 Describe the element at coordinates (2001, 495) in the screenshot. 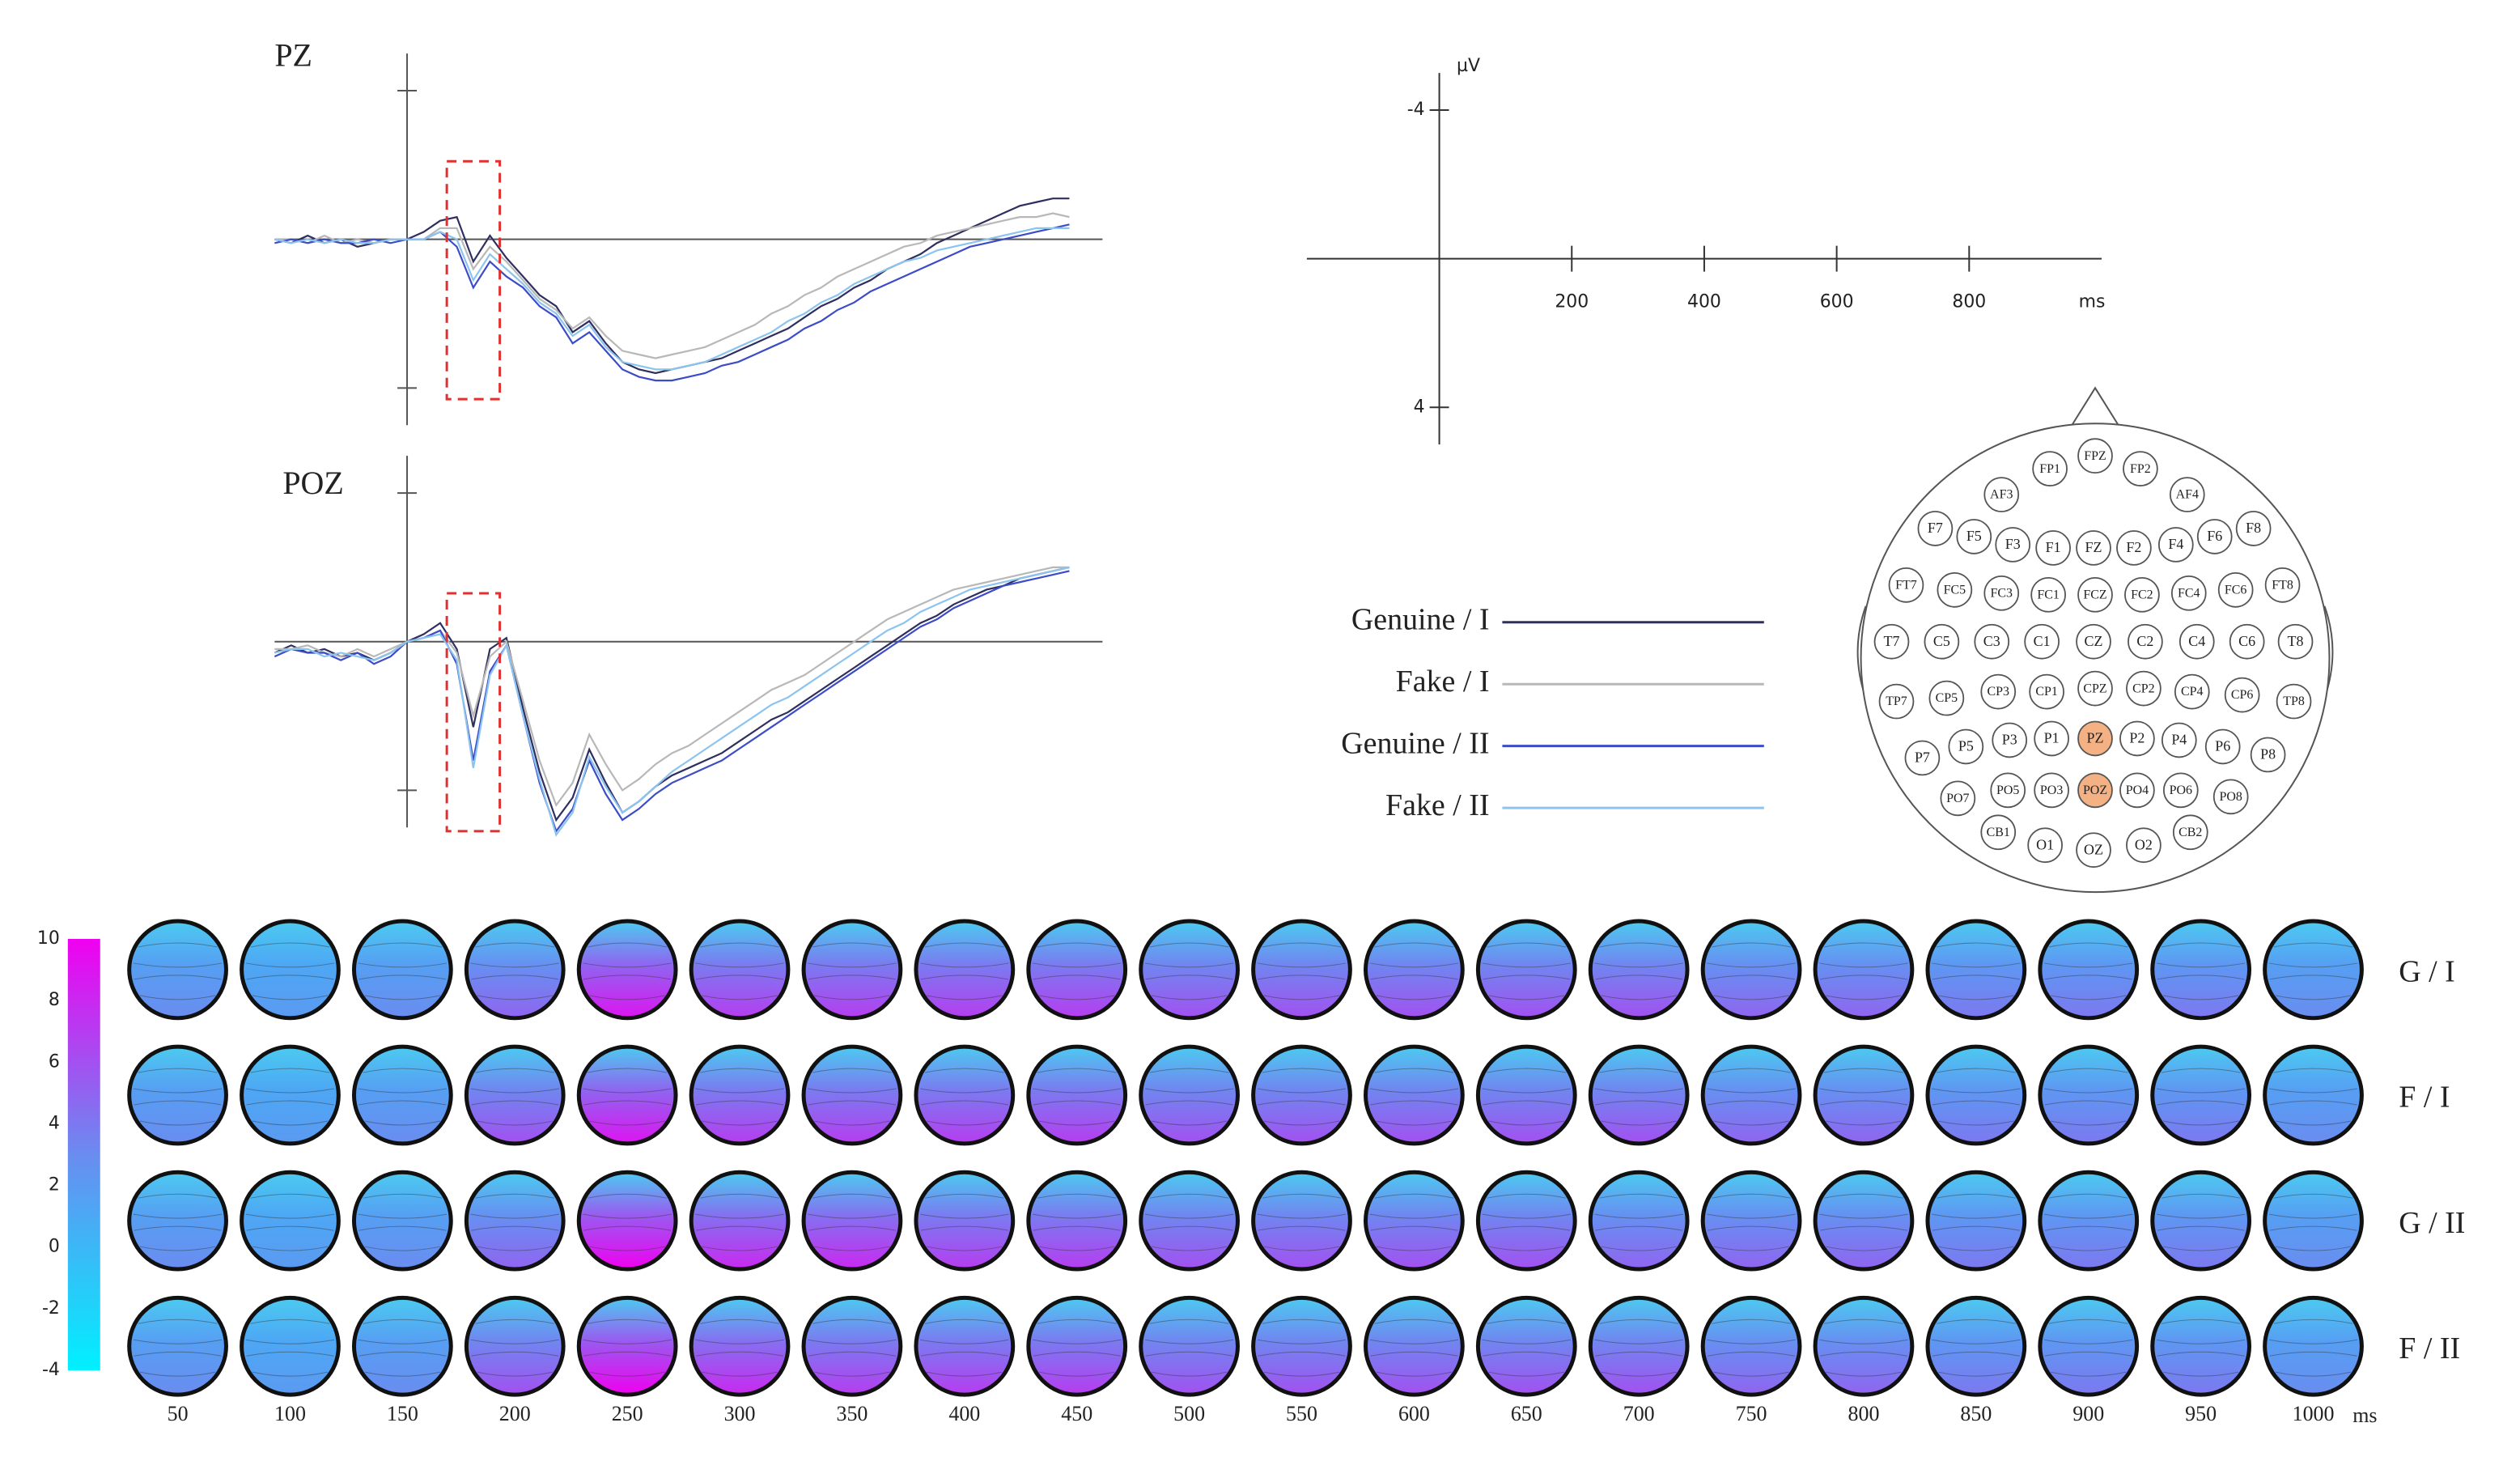

I see `electrode-label: AF3` at that location.